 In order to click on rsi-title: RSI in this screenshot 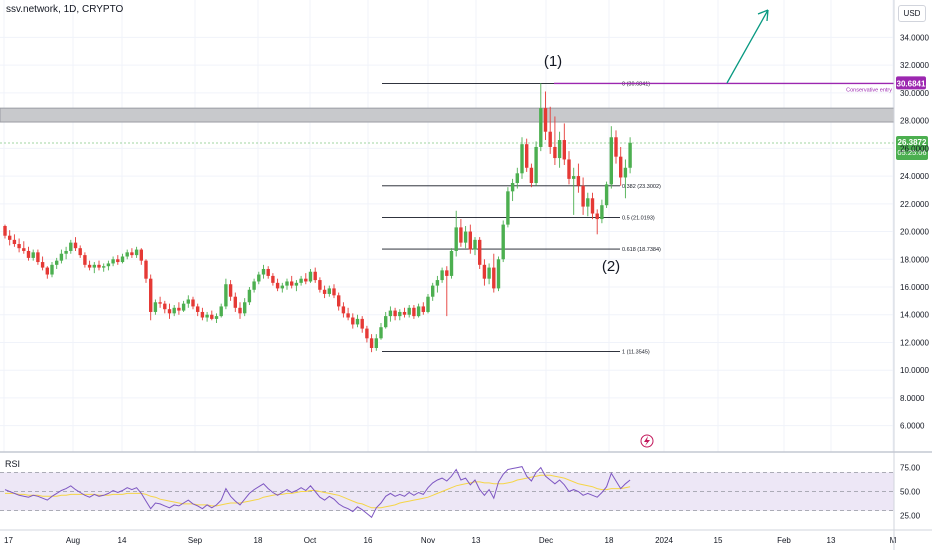, I will do `click(13, 464)`.